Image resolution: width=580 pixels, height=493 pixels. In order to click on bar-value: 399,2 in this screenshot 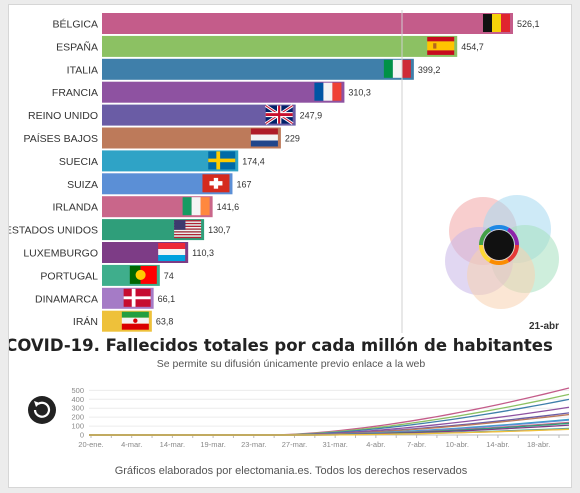, I will do `click(429, 70)`.